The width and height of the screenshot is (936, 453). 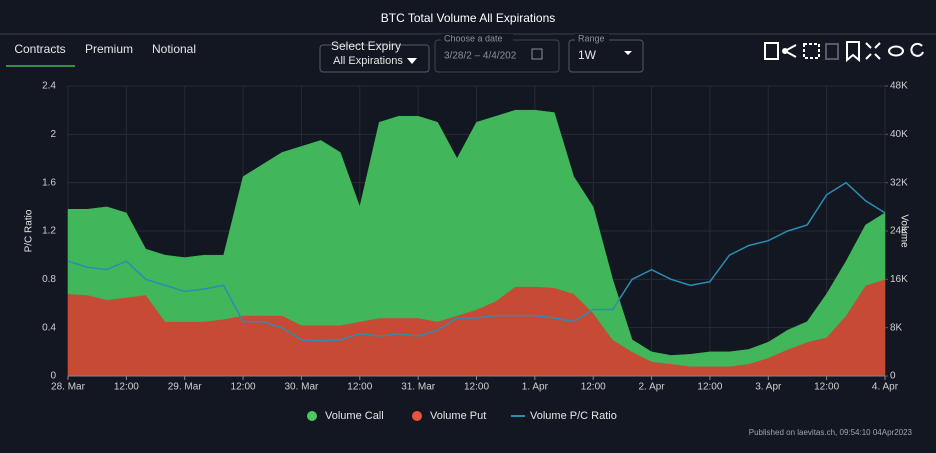 What do you see at coordinates (29, 230) in the screenshot?
I see `y-axis-title: P/C Ratio` at bounding box center [29, 230].